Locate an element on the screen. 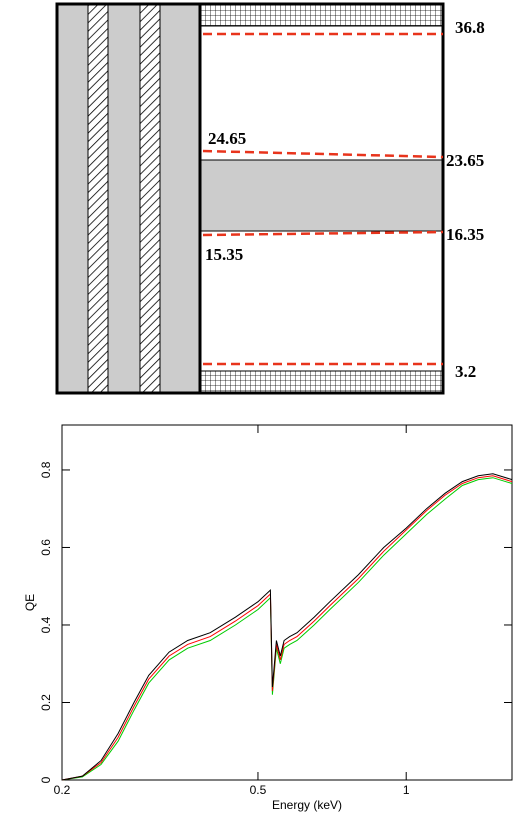 The height and width of the screenshot is (823, 513). bottom-band is located at coordinates (321, 382).